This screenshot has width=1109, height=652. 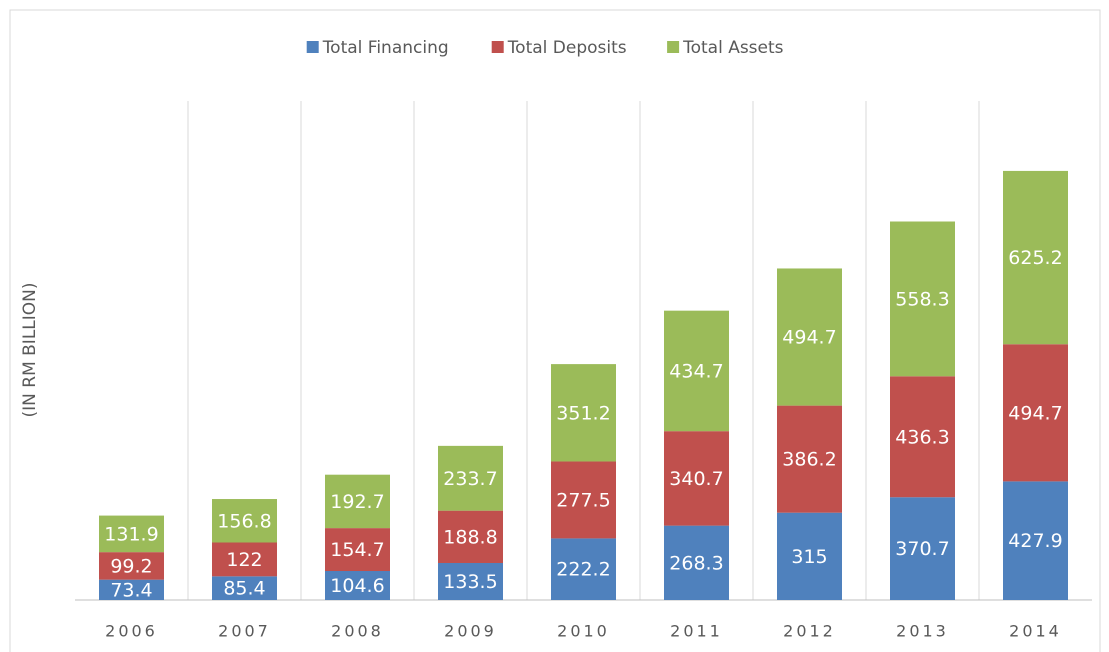 I want to click on data-label: 386.2, so click(x=809, y=460).